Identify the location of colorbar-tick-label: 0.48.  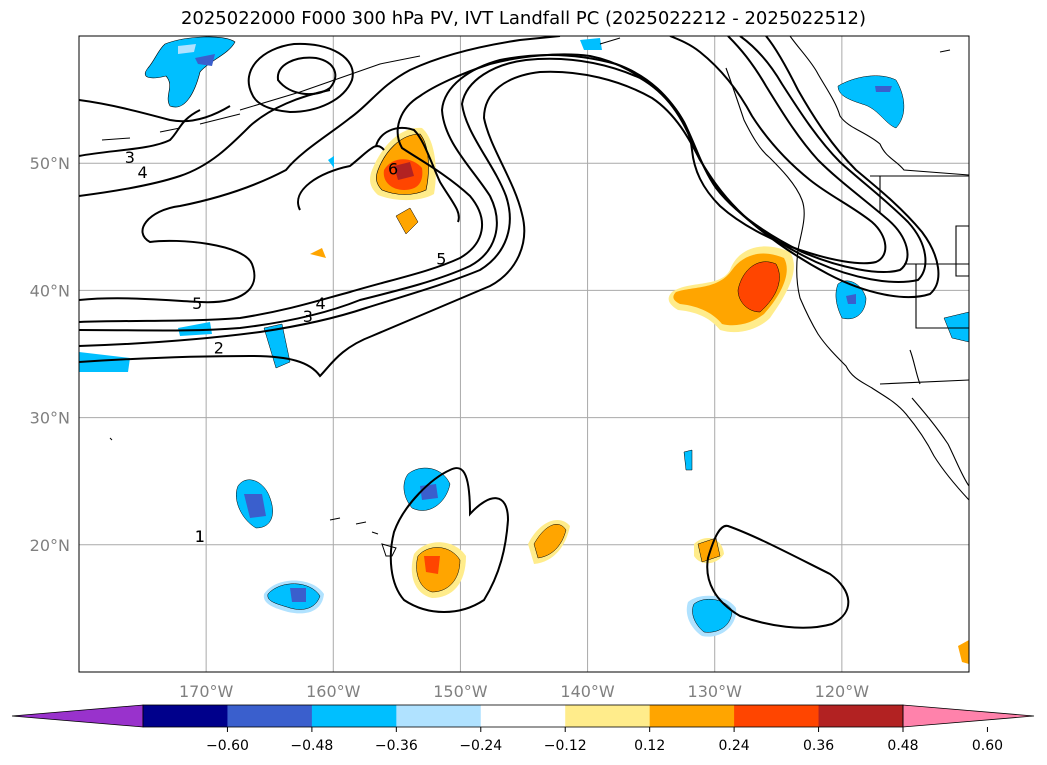
(902, 746).